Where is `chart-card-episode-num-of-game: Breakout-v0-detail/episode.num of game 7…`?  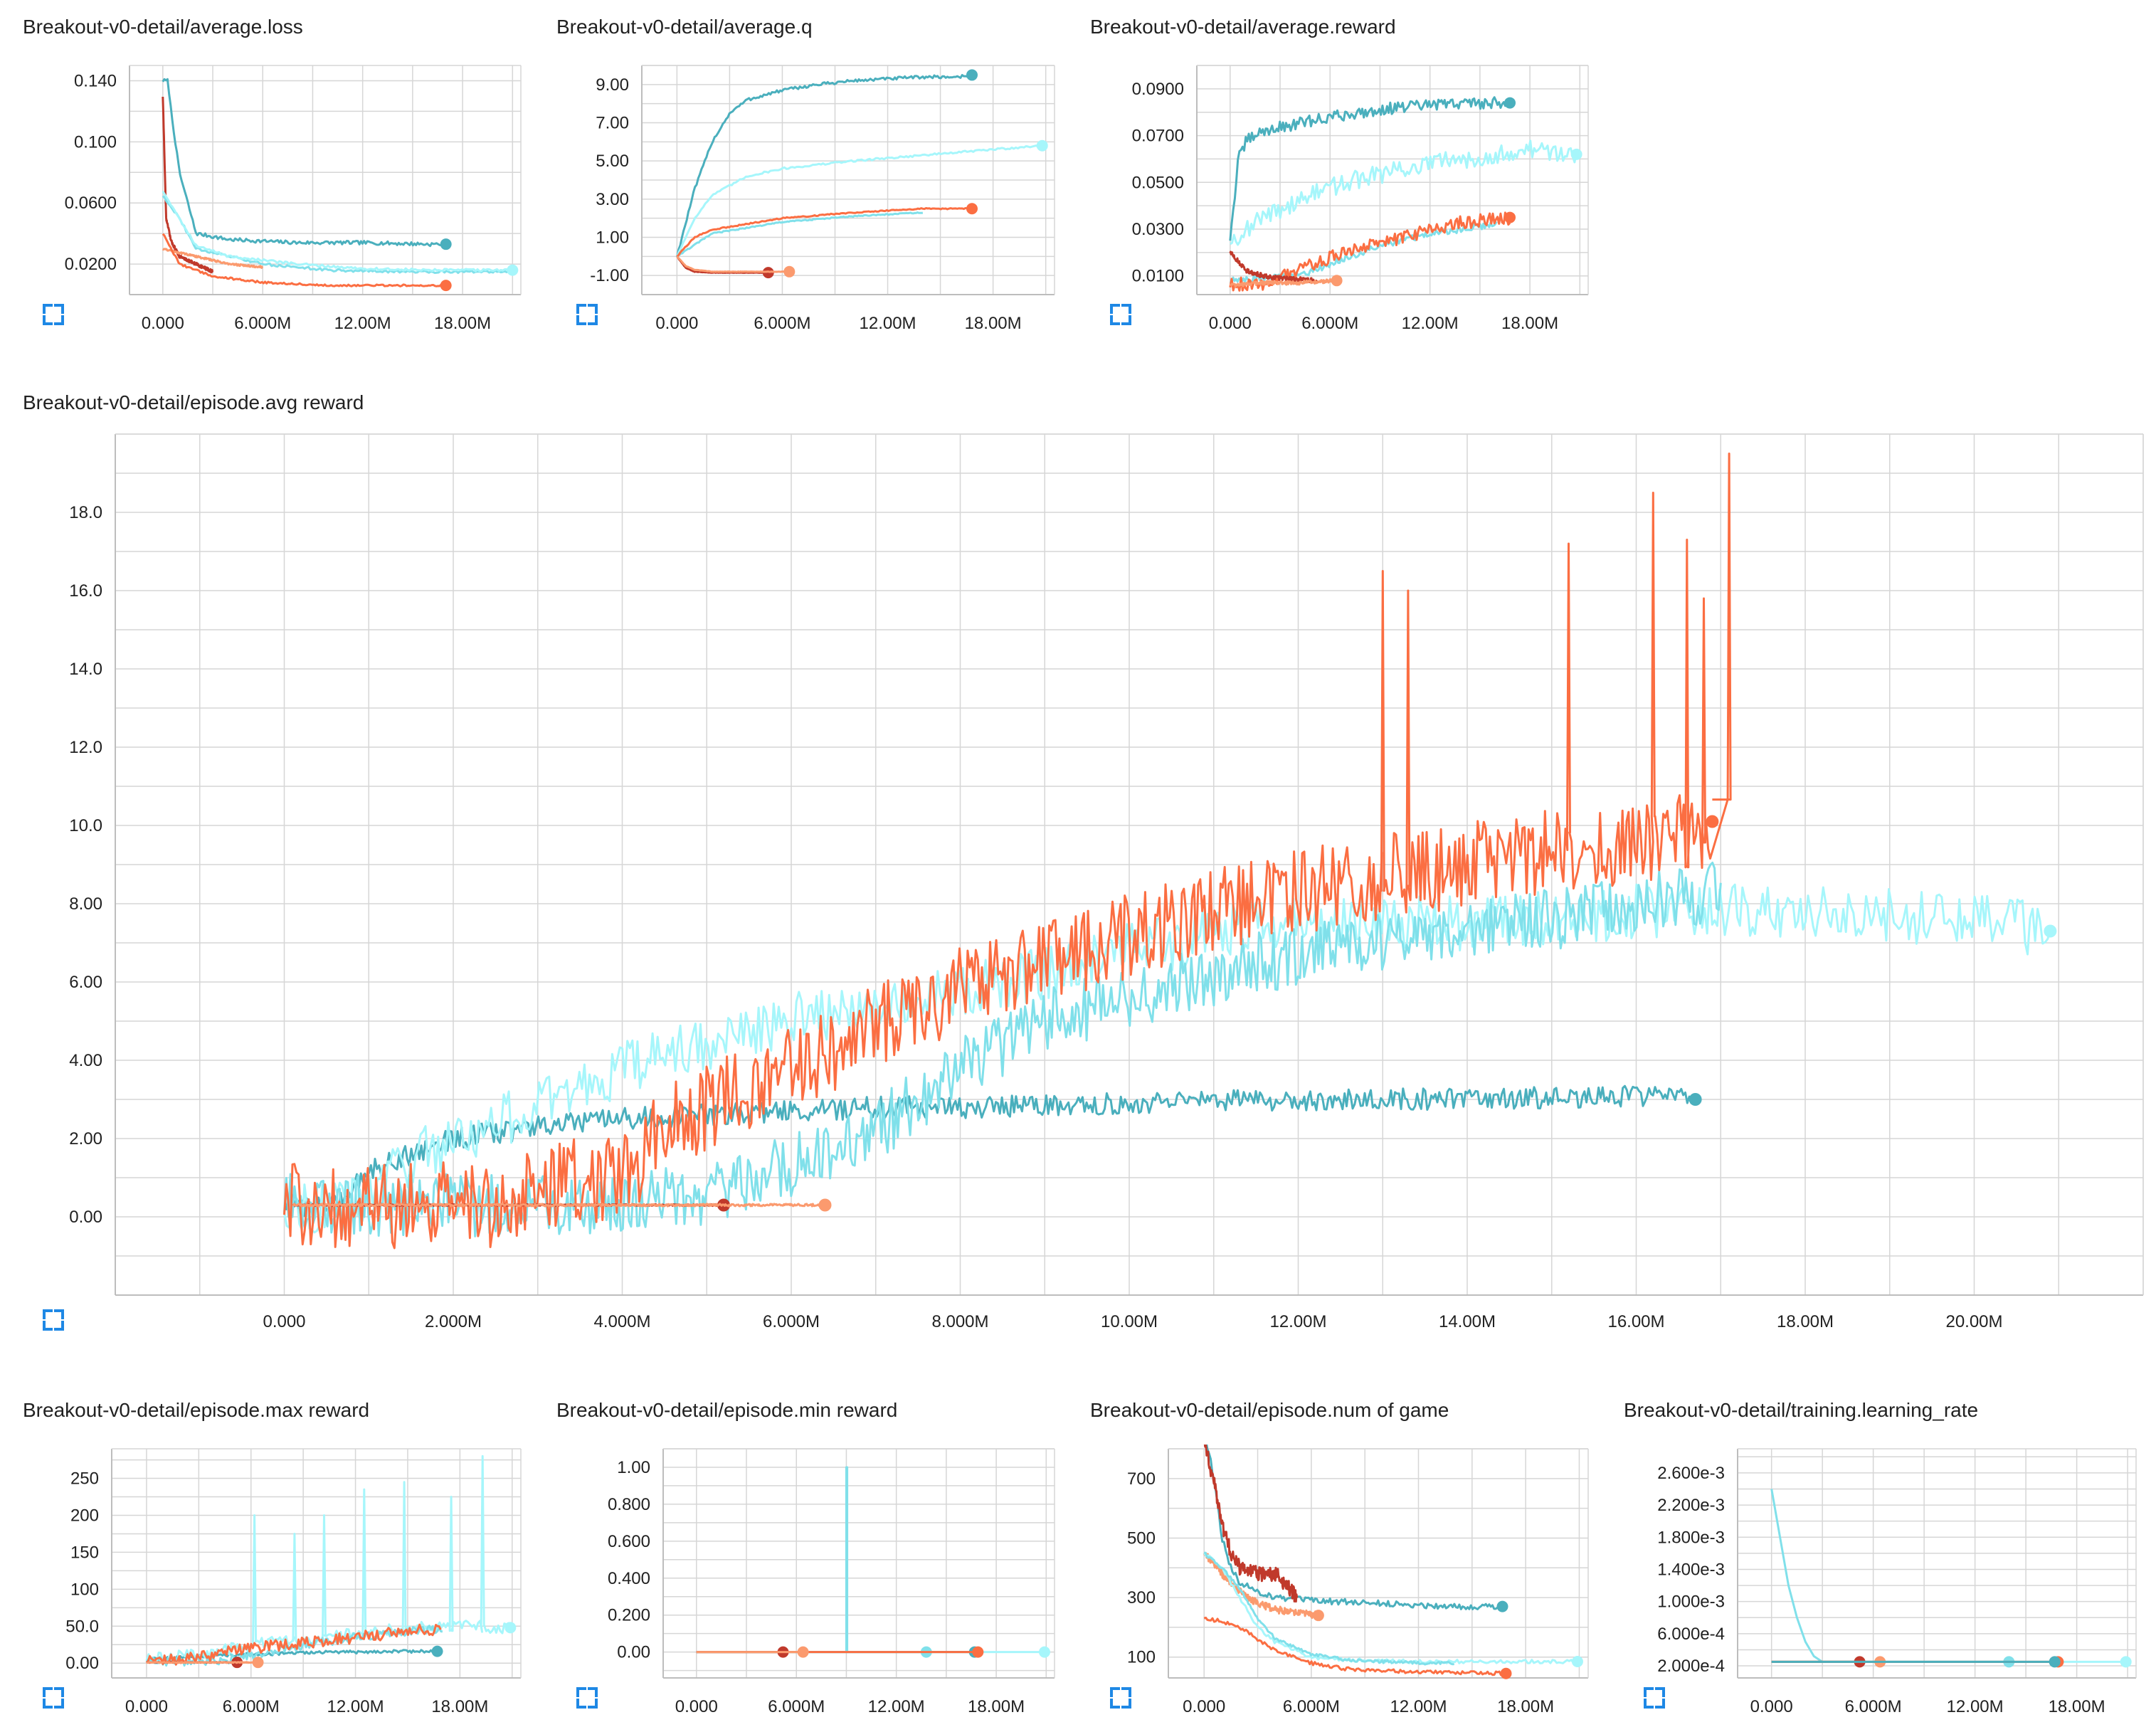 chart-card-episode-num-of-game: Breakout-v0-detail/episode.num of game 7… is located at coordinates (1346, 1562).